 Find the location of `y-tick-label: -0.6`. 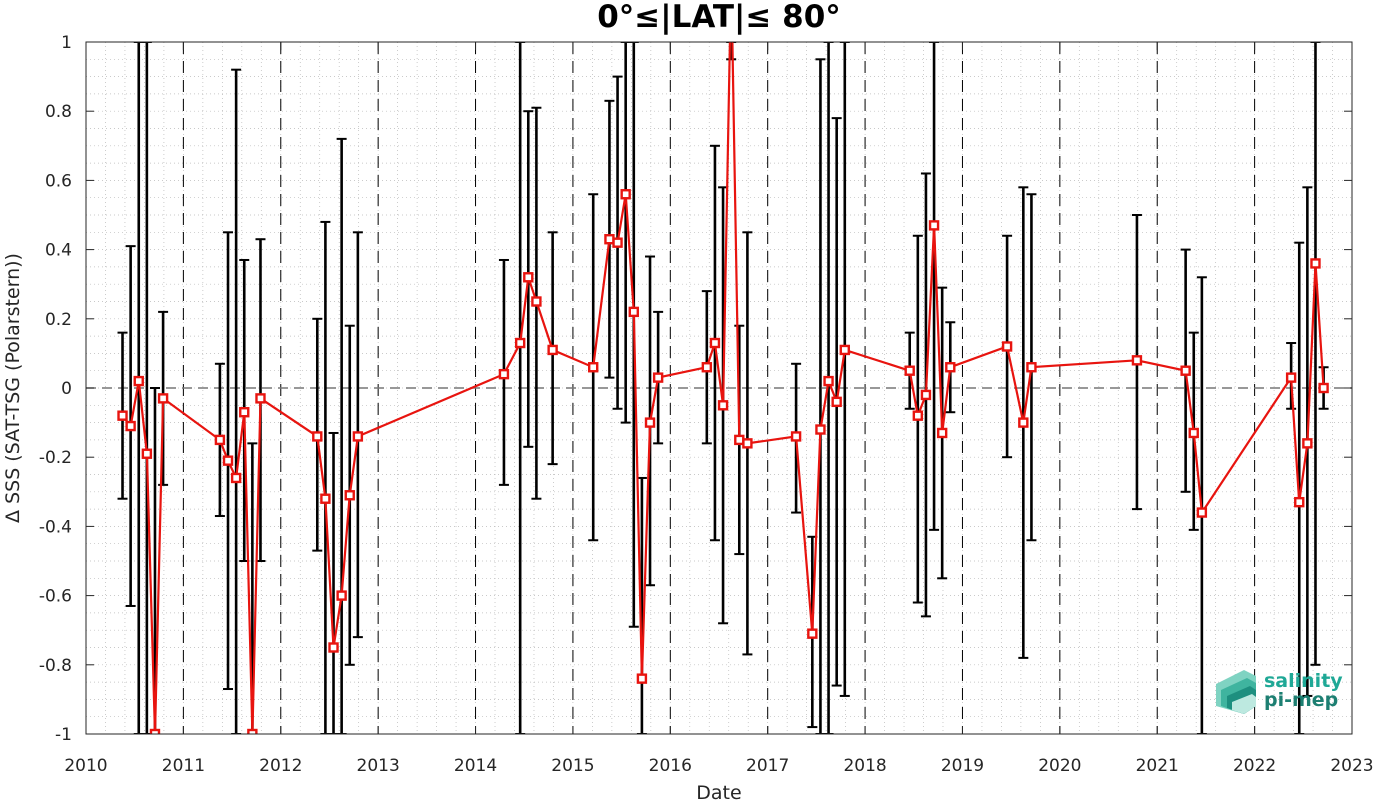

y-tick-label: -0.6 is located at coordinates (55, 597).